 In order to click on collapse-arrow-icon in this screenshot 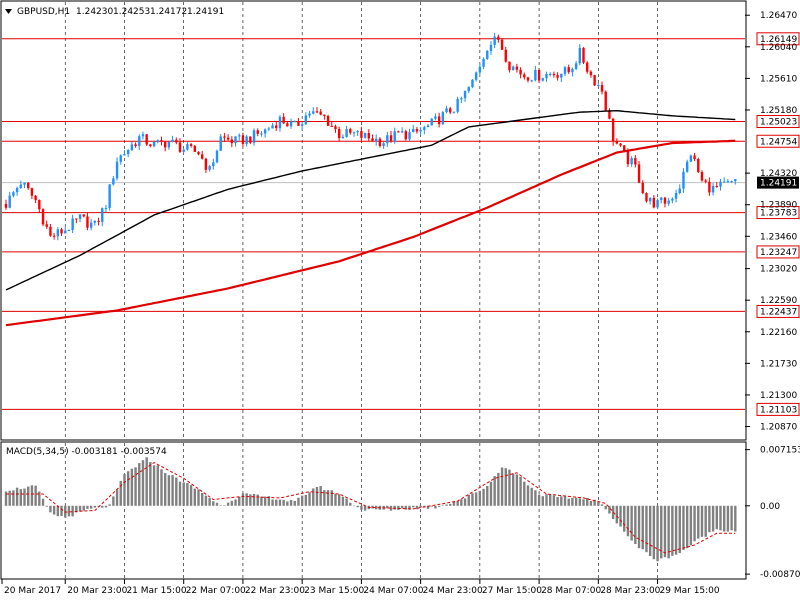, I will do `click(8, 11)`.